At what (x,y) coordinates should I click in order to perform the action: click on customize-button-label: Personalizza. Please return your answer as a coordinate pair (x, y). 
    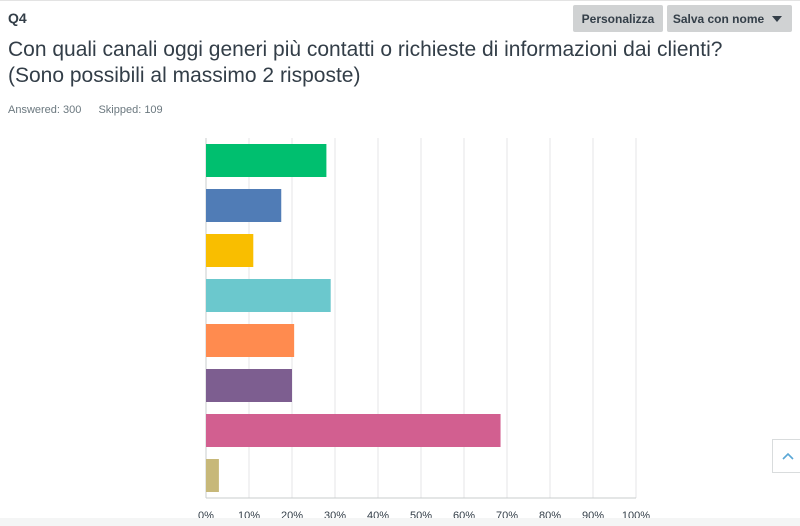
    Looking at the image, I should click on (618, 18).